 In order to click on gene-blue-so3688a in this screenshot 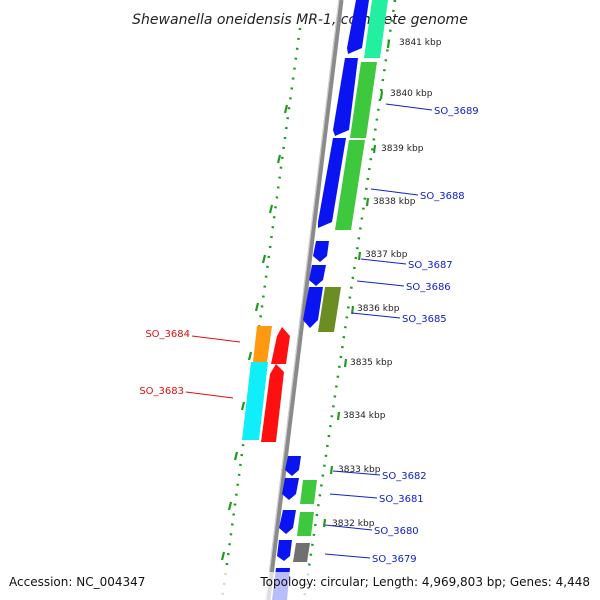, I will do `click(332, 183)`.